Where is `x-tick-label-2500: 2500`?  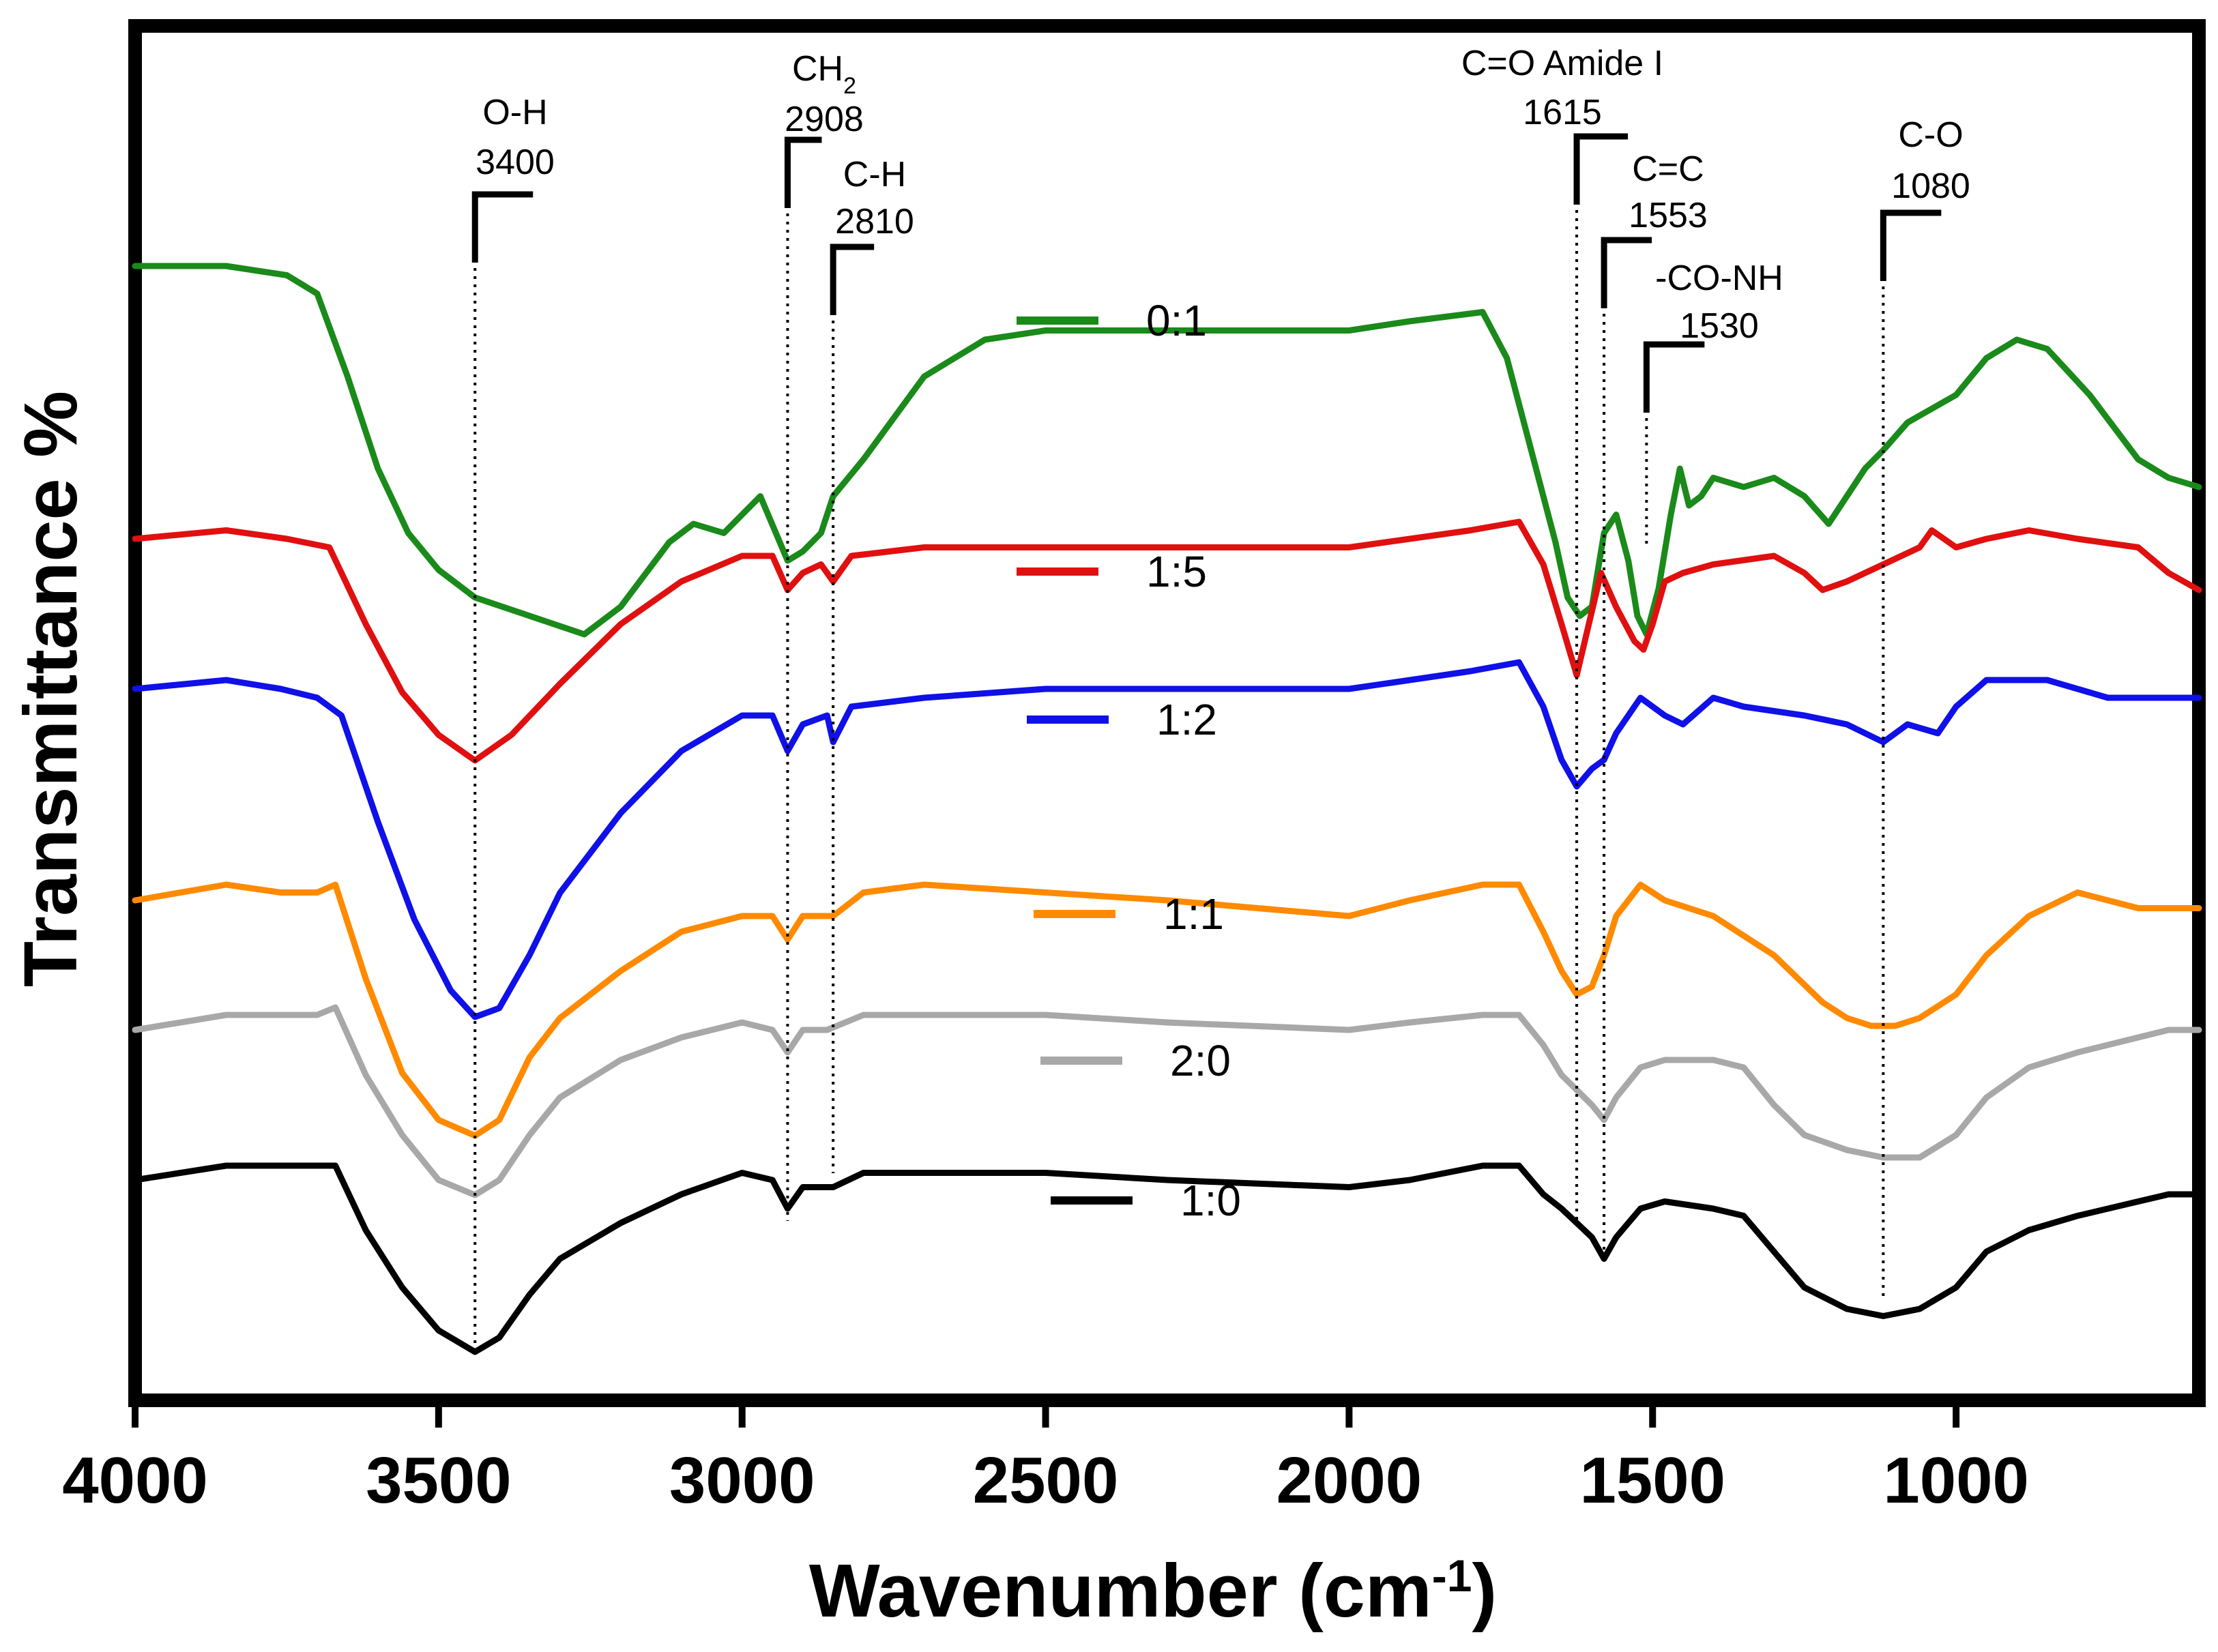 x-tick-label-2500: 2500 is located at coordinates (1046, 1480).